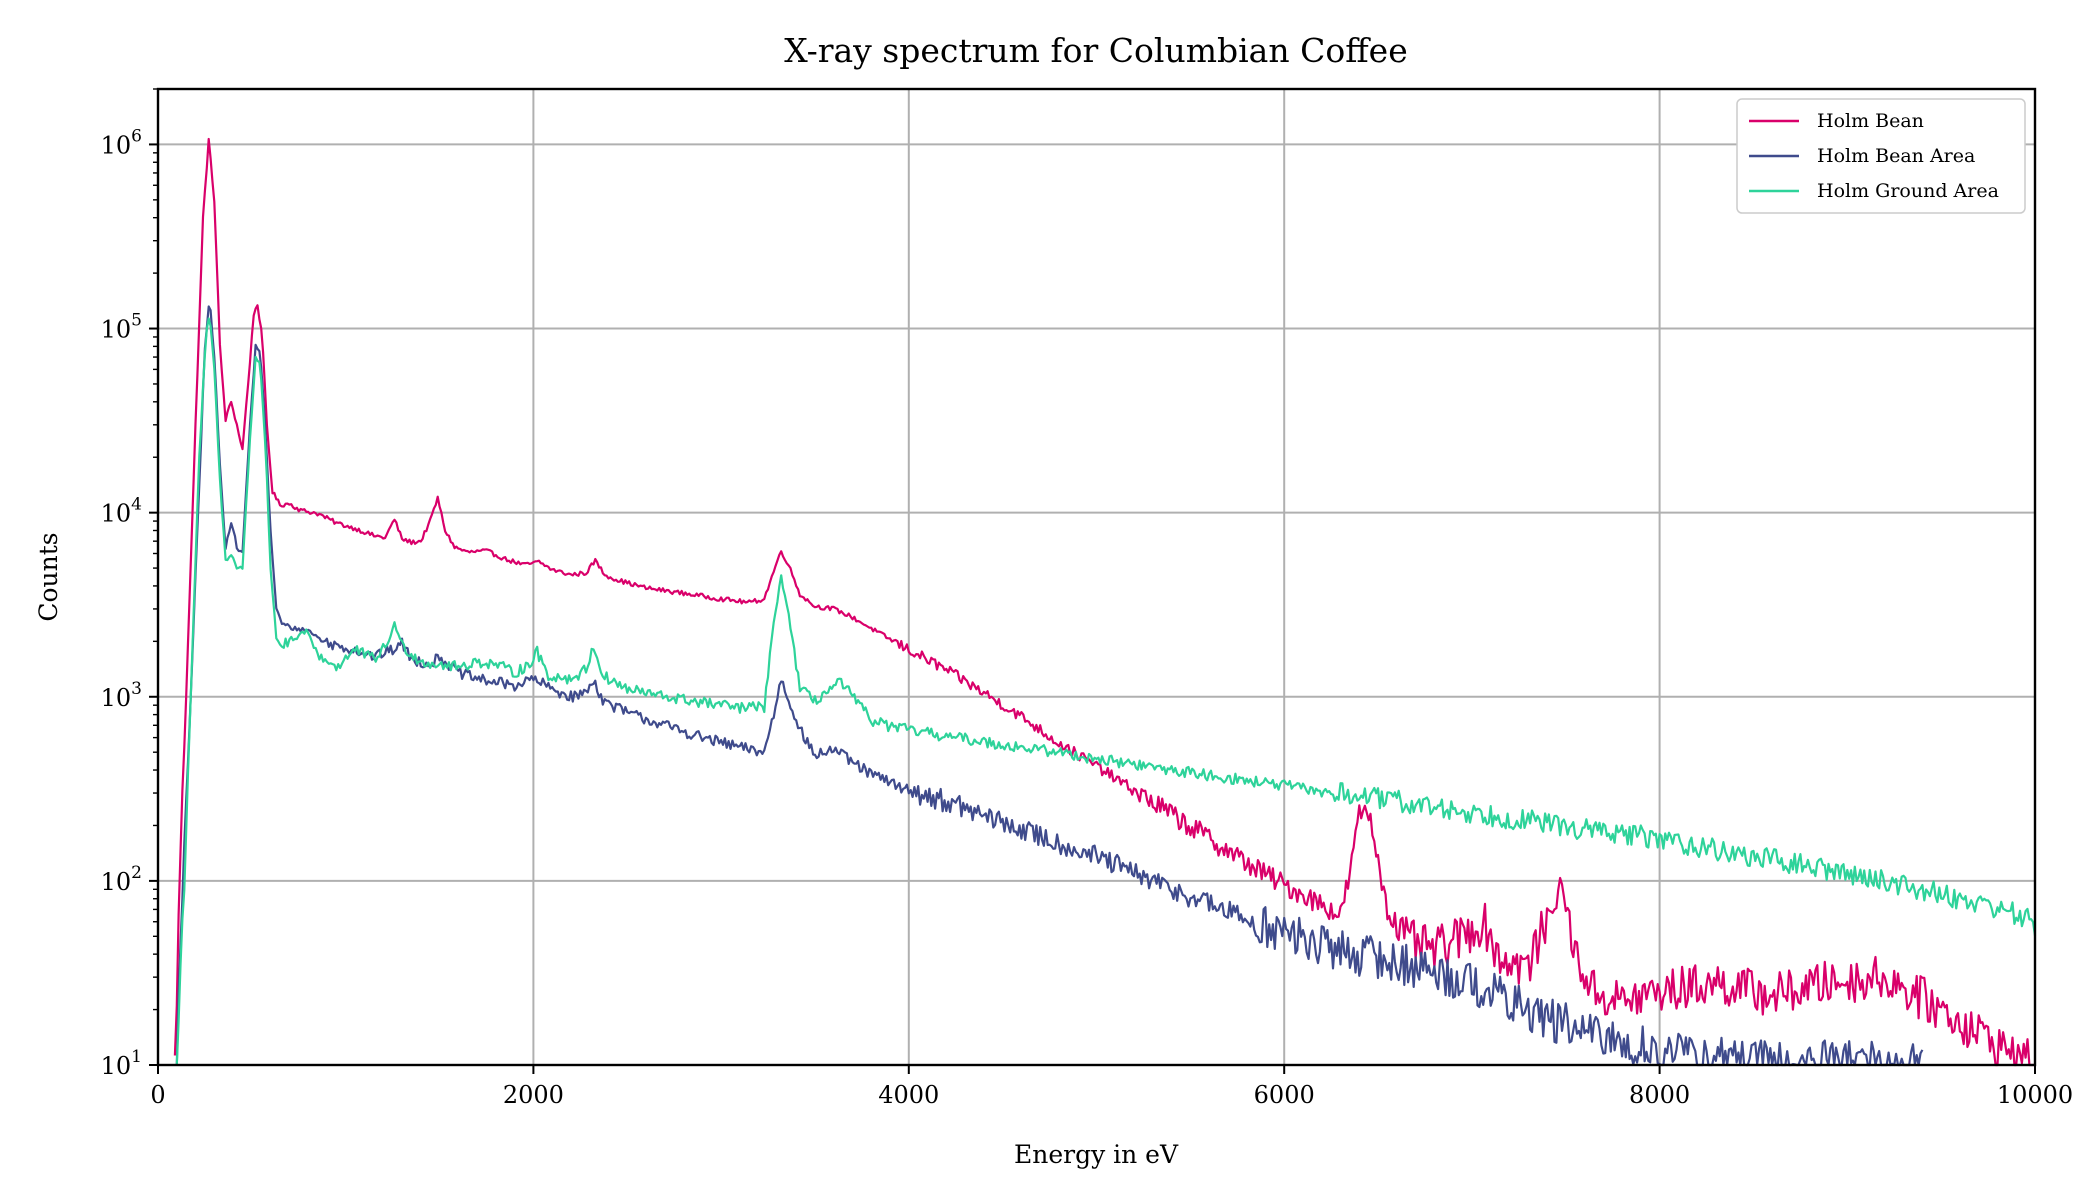 This screenshot has height=1200, width=2100. Describe the element at coordinates (157, 1095) in the screenshot. I see `x-tick-label: 0` at that location.